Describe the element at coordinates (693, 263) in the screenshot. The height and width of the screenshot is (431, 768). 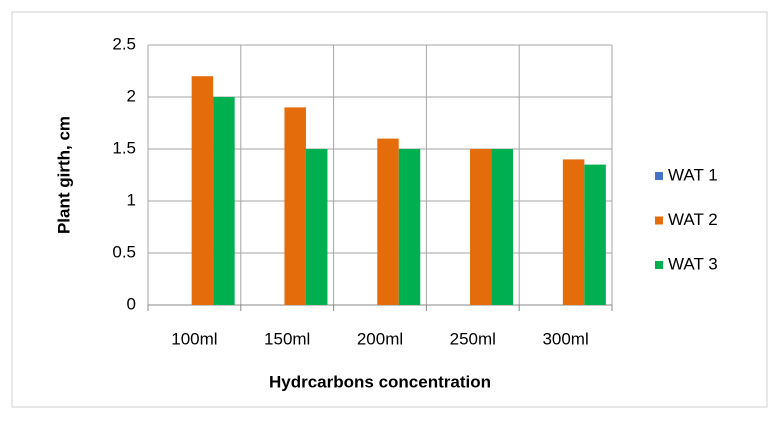
I see `legend-label: WAT 3` at that location.